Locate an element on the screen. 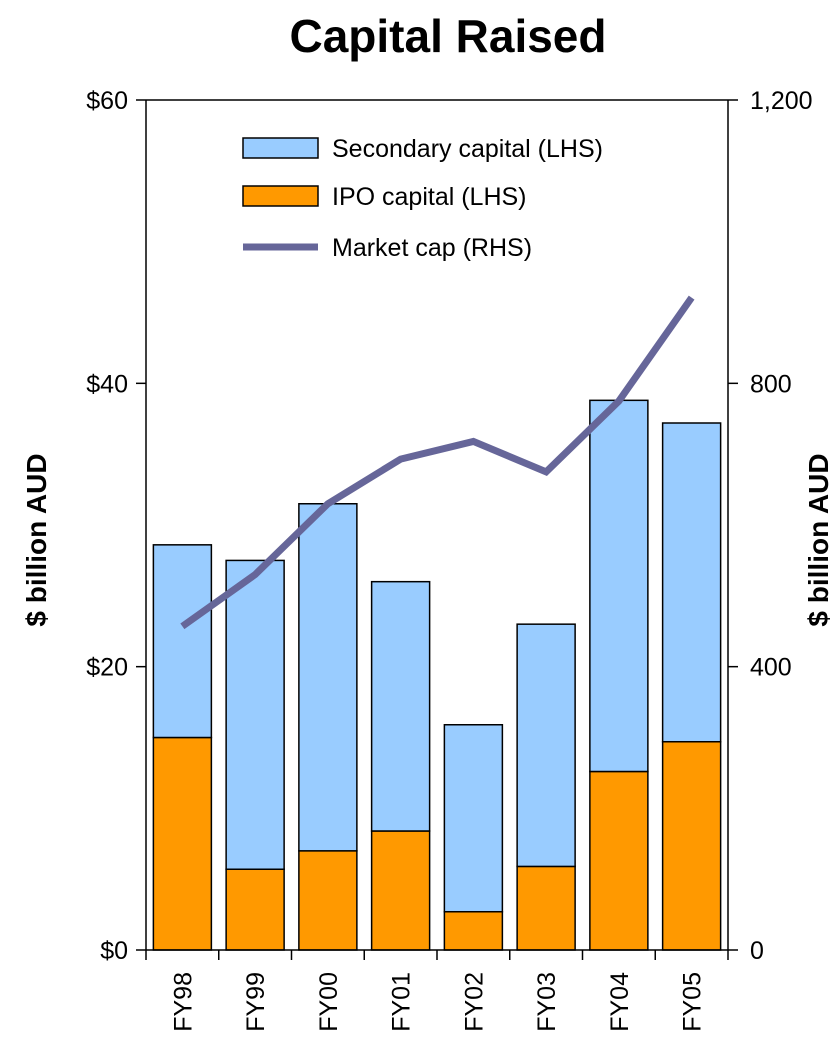 The width and height of the screenshot is (840, 1052). y-axis-label-right: $ billion AUD is located at coordinates (818, 539).